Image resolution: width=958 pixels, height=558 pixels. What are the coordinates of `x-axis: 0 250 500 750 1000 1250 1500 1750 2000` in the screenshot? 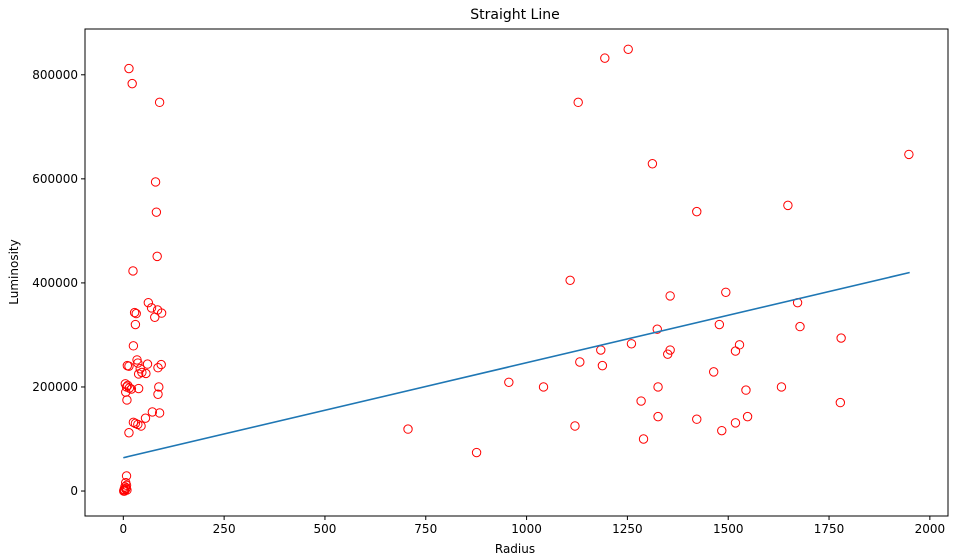 It's located at (532, 526).